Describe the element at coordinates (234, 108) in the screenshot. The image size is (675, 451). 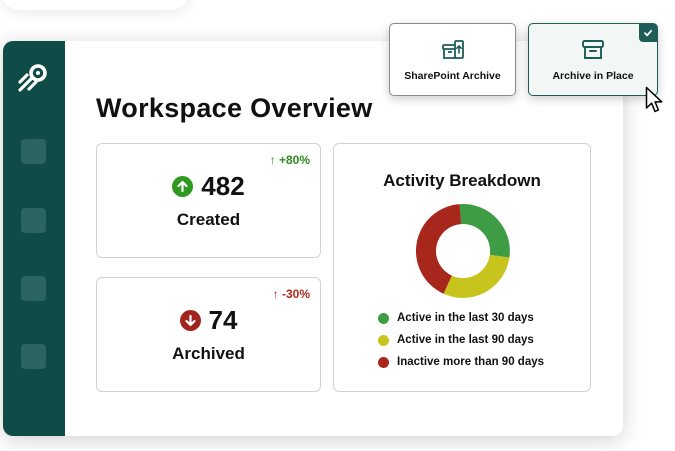
I see `page-title: Workspace Overview` at that location.